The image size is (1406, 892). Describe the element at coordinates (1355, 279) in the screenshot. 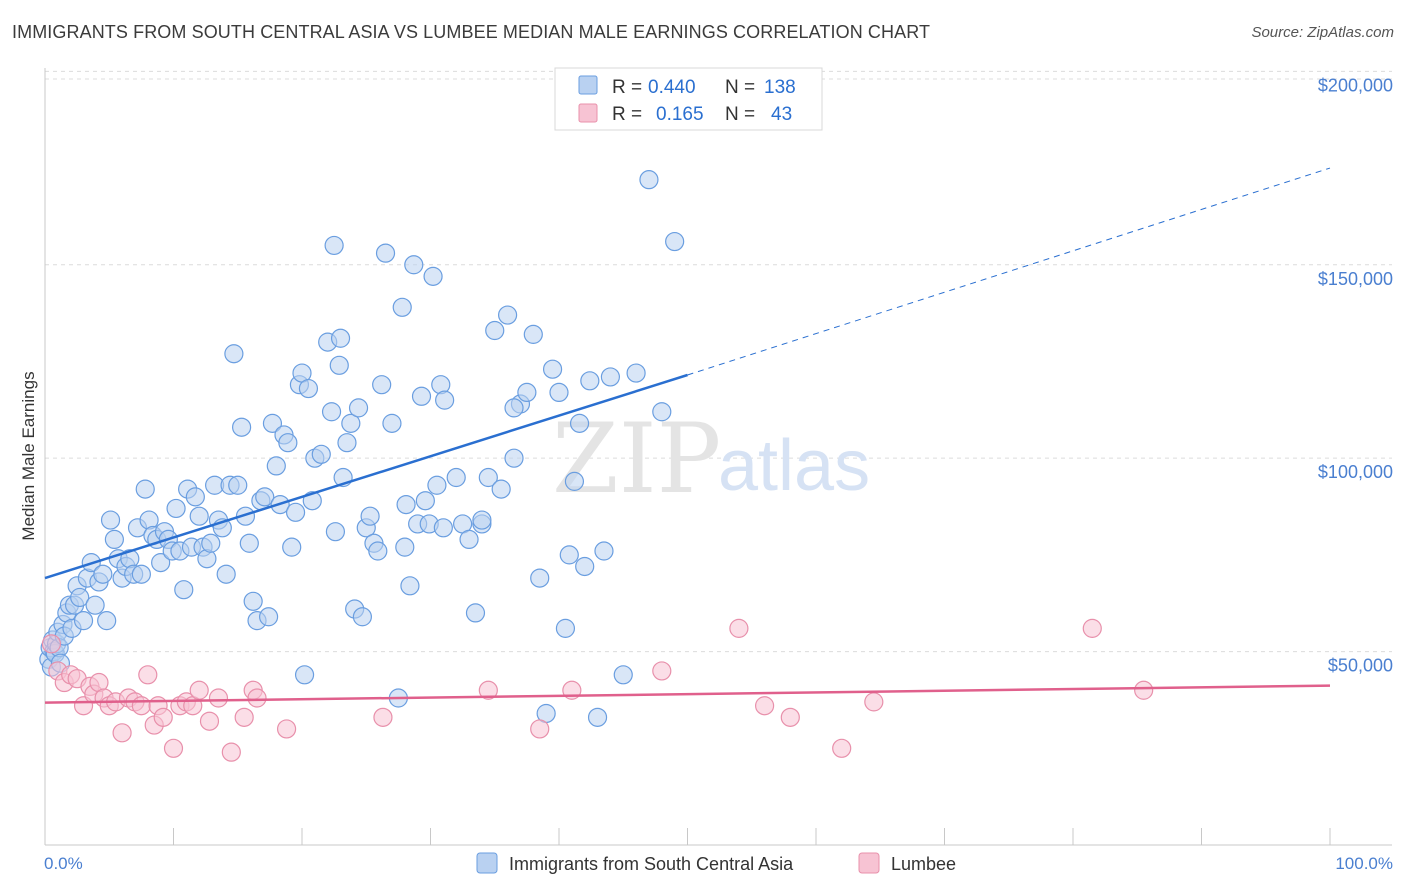

I see `y-tick-label-150000: $150,000` at that location.